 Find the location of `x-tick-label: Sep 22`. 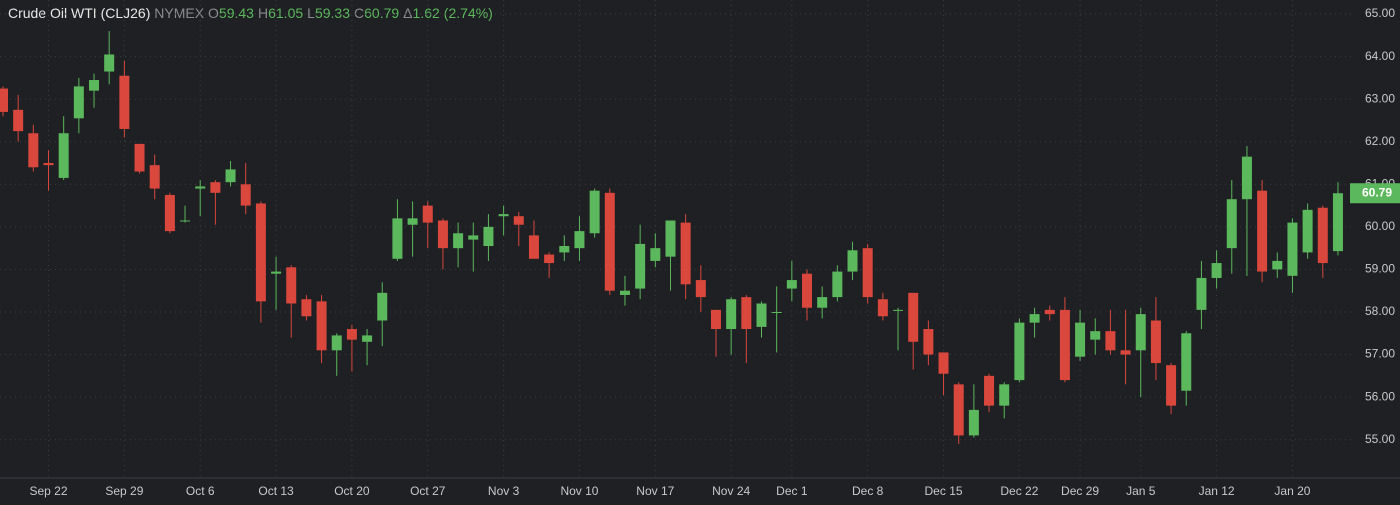

x-tick-label: Sep 22 is located at coordinates (48, 491).